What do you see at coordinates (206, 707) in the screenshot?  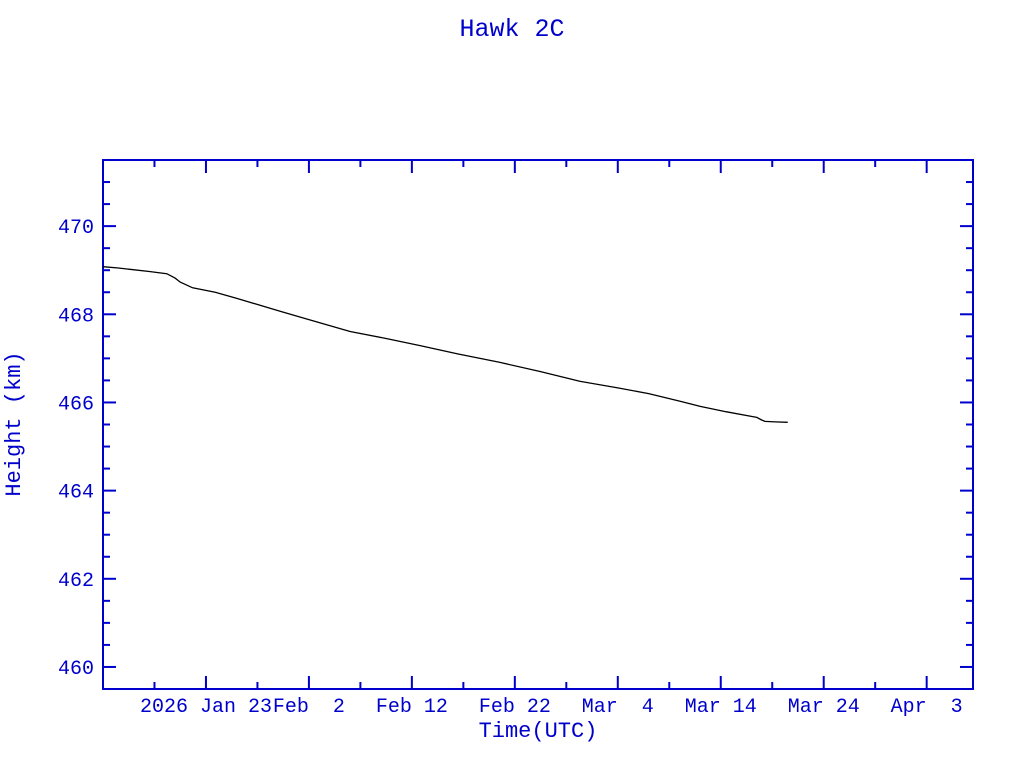 I see `x-tick-label: 2026 Jan 23` at bounding box center [206, 707].